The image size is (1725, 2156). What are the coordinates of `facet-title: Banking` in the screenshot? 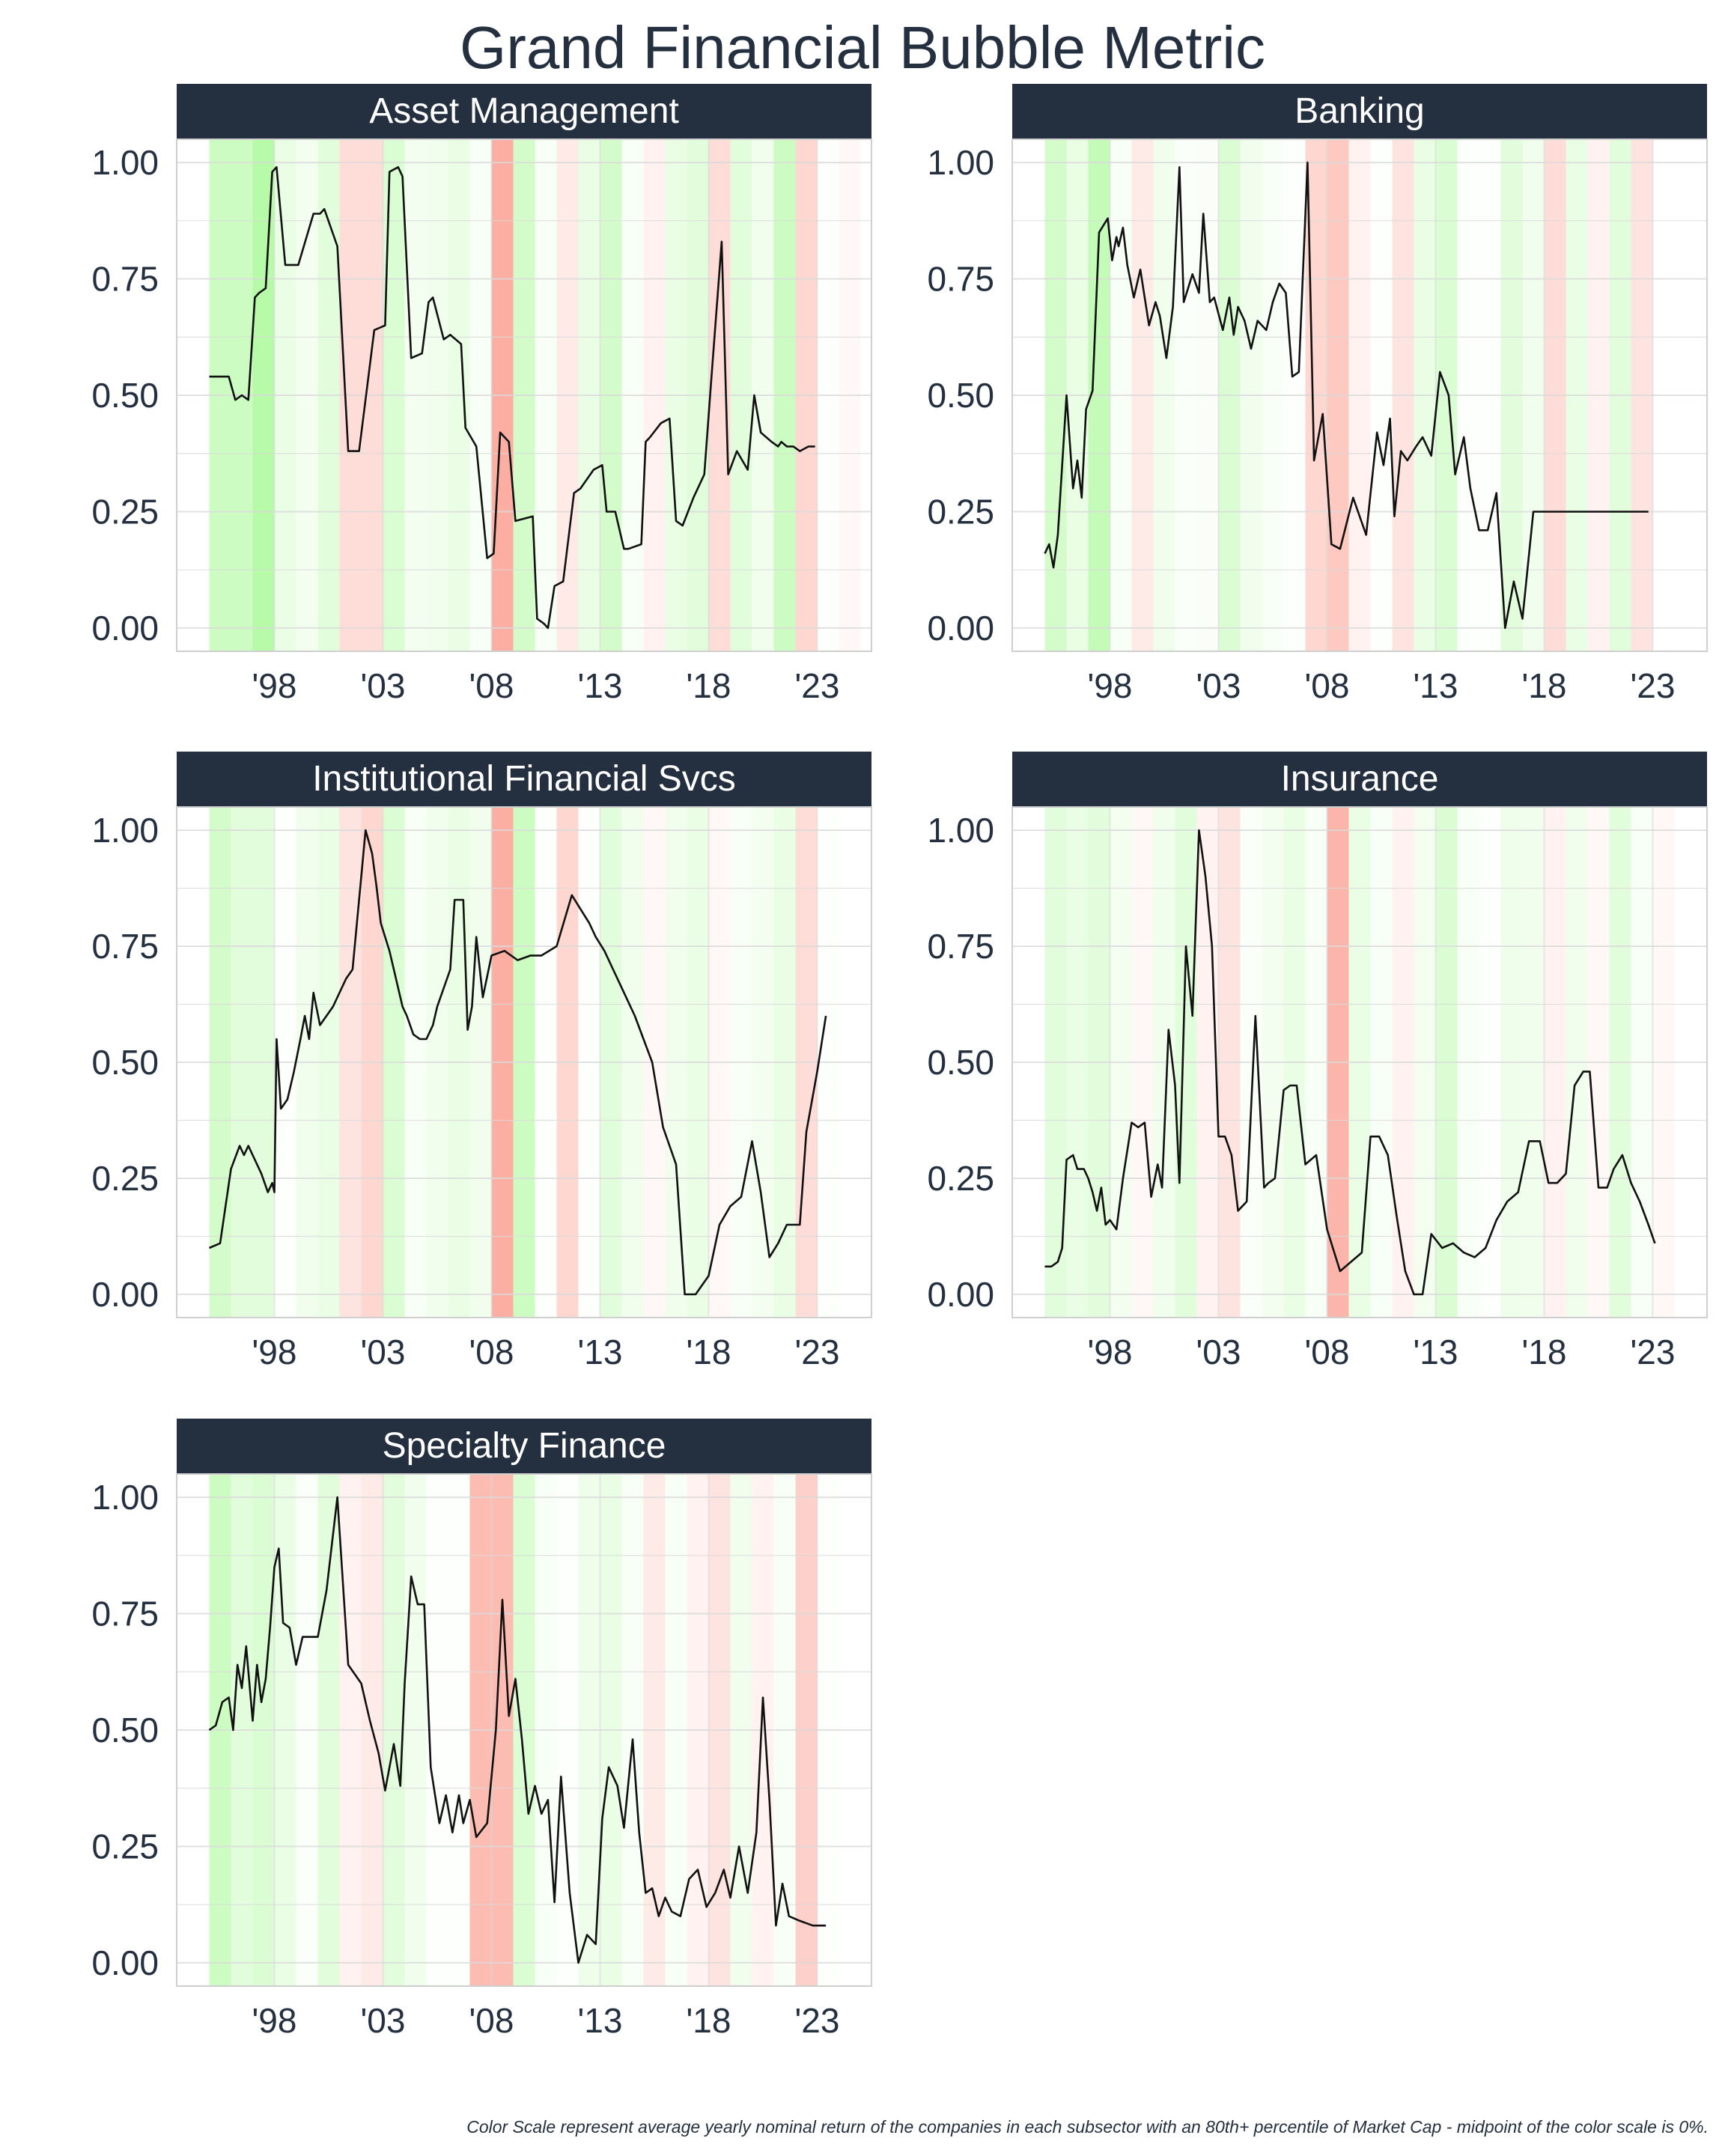 It's located at (1359, 111).